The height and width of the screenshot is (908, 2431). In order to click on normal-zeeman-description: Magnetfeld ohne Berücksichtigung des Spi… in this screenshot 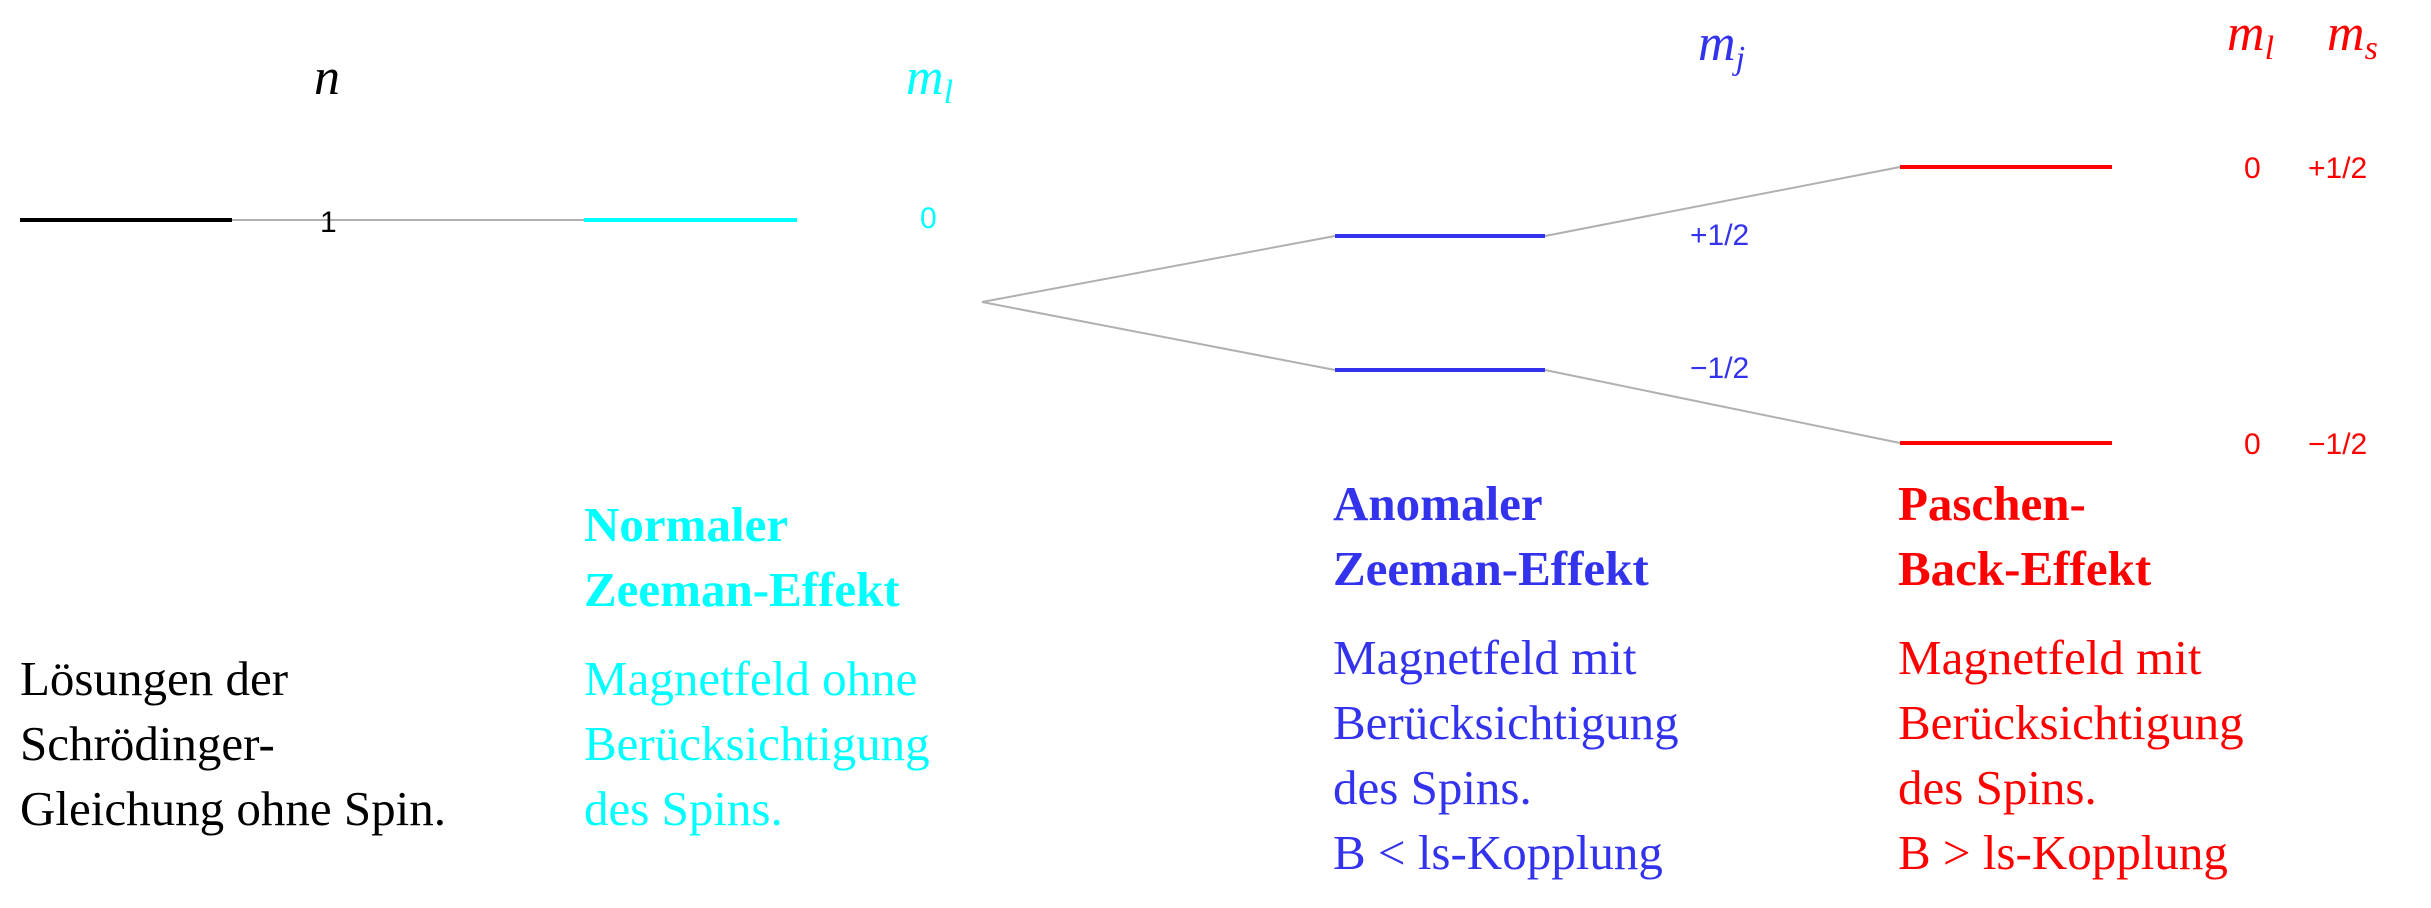, I will do `click(757, 743)`.